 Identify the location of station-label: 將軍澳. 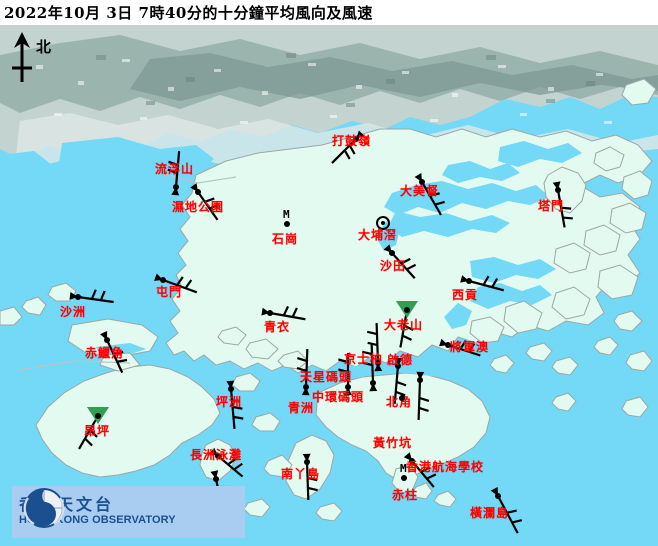
(470, 347).